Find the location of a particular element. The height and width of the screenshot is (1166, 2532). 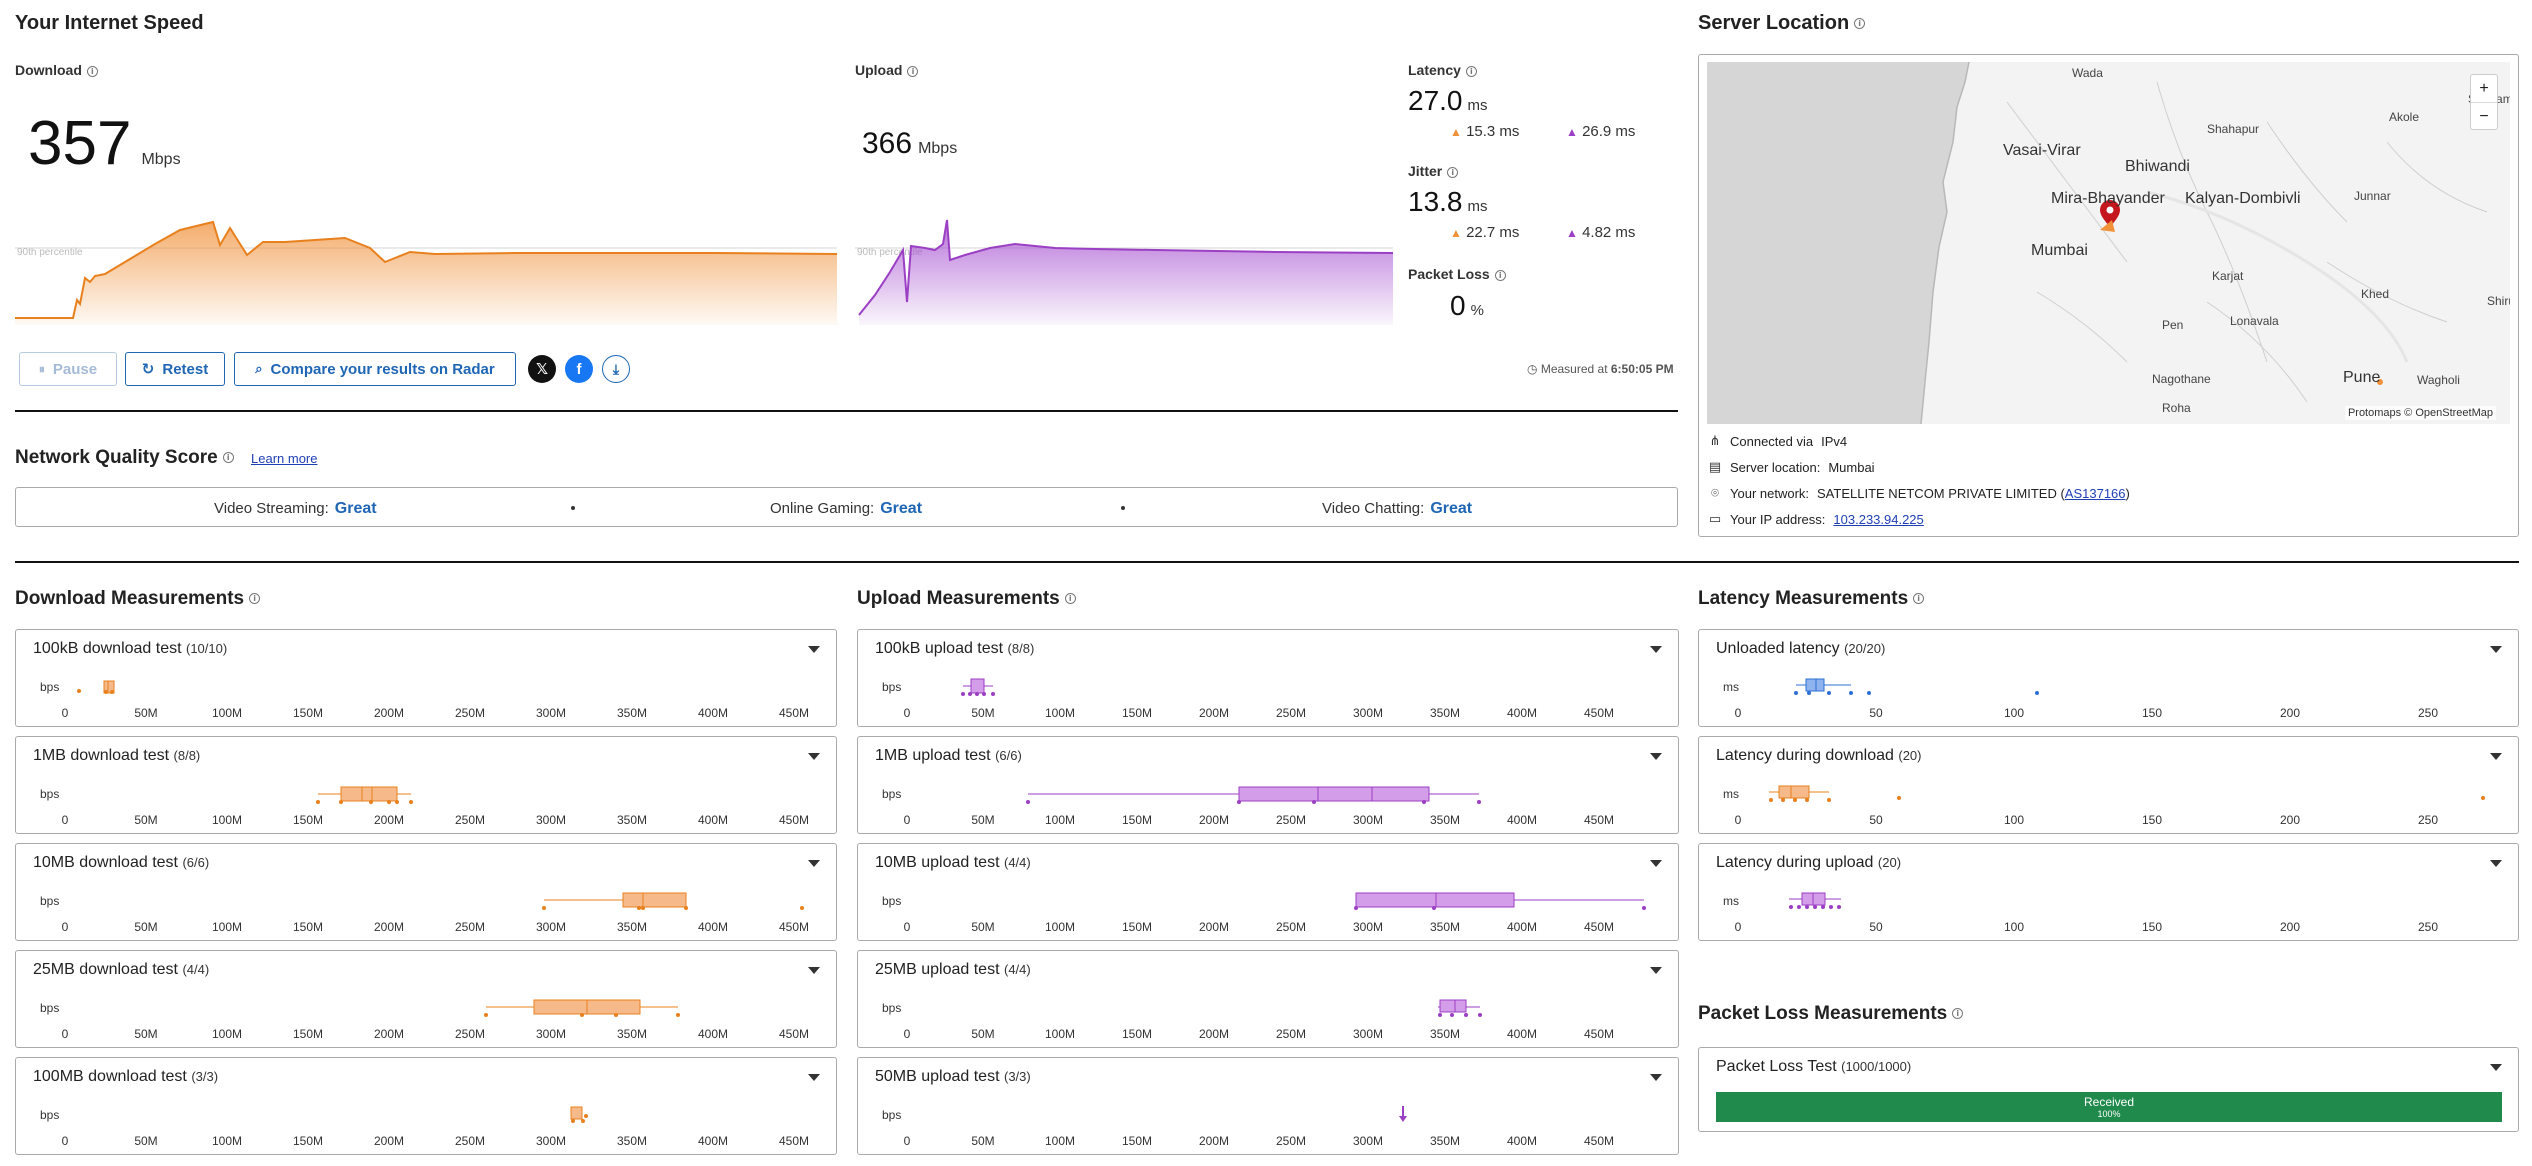

score-value: Great is located at coordinates (1451, 508).